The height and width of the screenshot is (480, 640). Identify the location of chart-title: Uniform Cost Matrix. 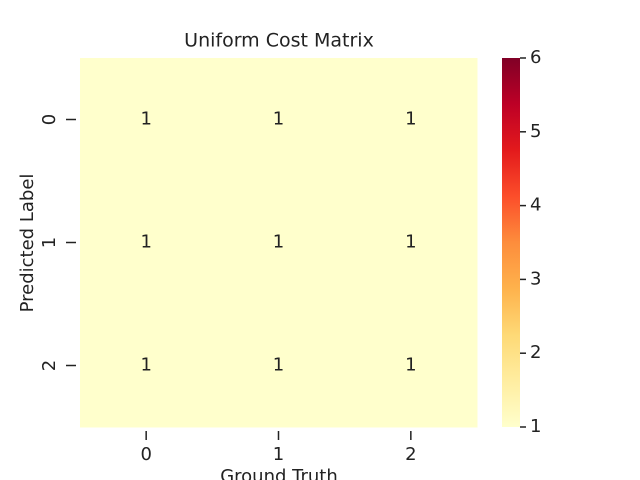
(279, 41).